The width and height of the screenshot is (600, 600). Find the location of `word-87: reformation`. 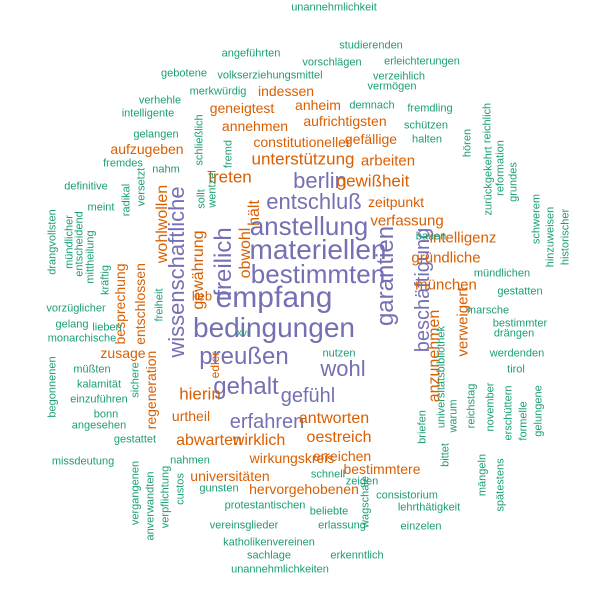

word-87: reformation is located at coordinates (500, 168).